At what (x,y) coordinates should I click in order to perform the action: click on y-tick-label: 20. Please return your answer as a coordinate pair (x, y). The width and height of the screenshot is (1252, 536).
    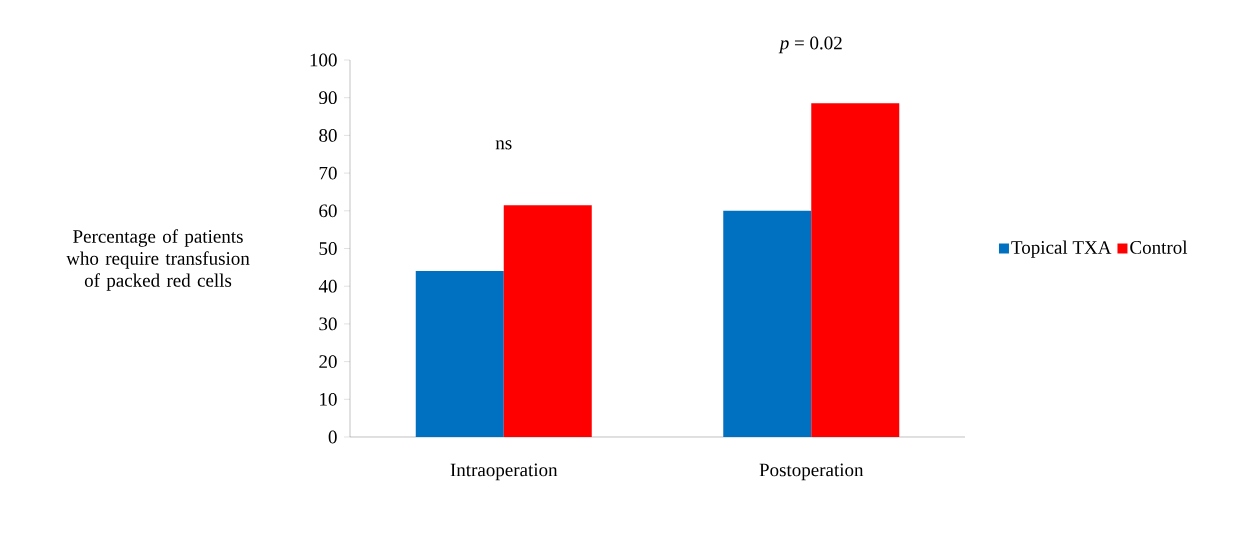
    Looking at the image, I should click on (328, 362).